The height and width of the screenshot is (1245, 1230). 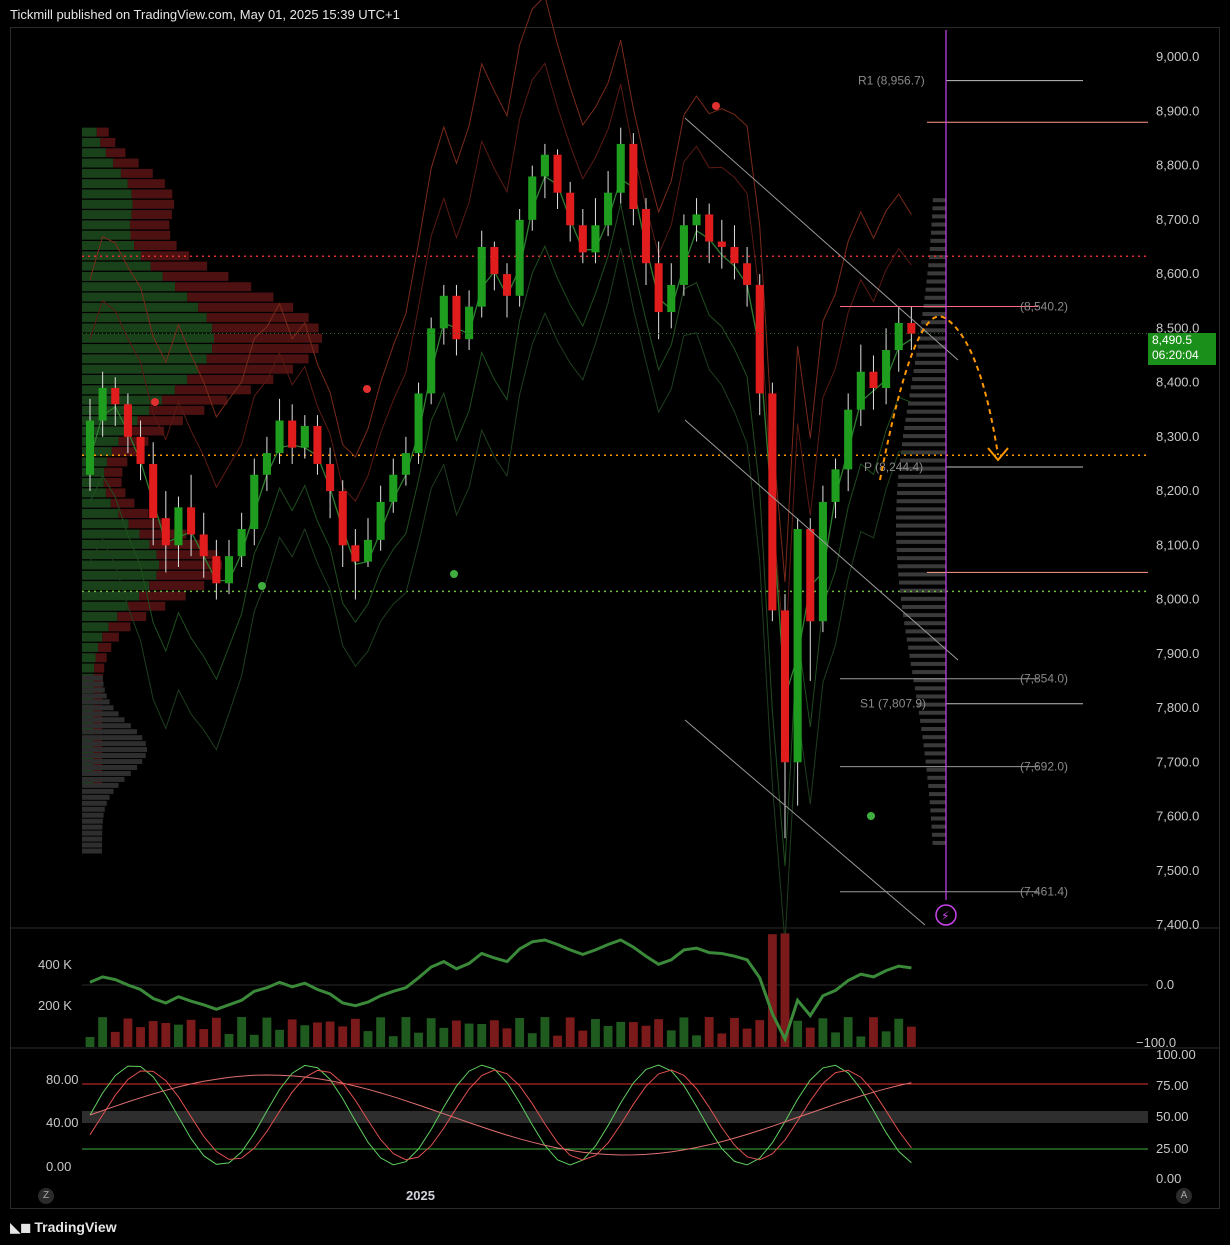 I want to click on level-label: (7,854.0), so click(x=1044, y=679).